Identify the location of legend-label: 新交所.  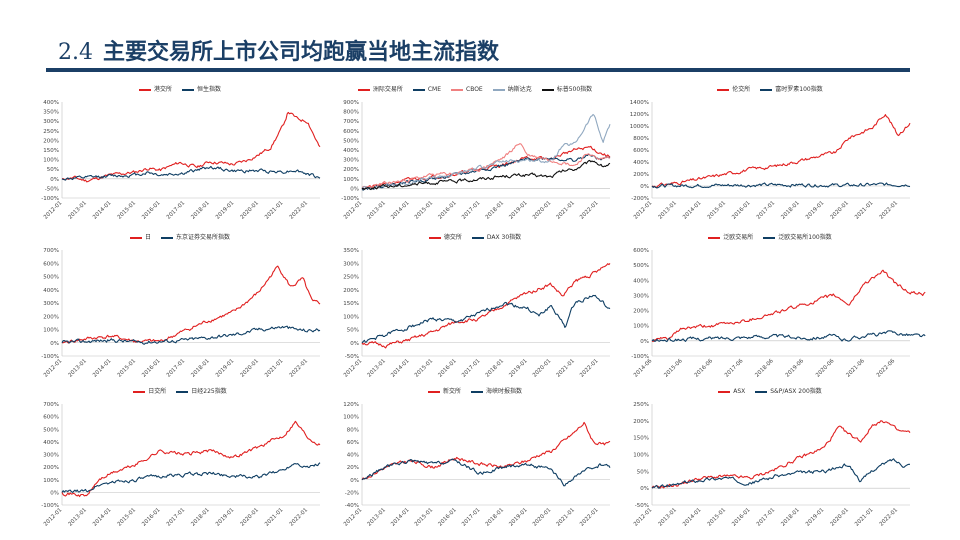
(451, 391).